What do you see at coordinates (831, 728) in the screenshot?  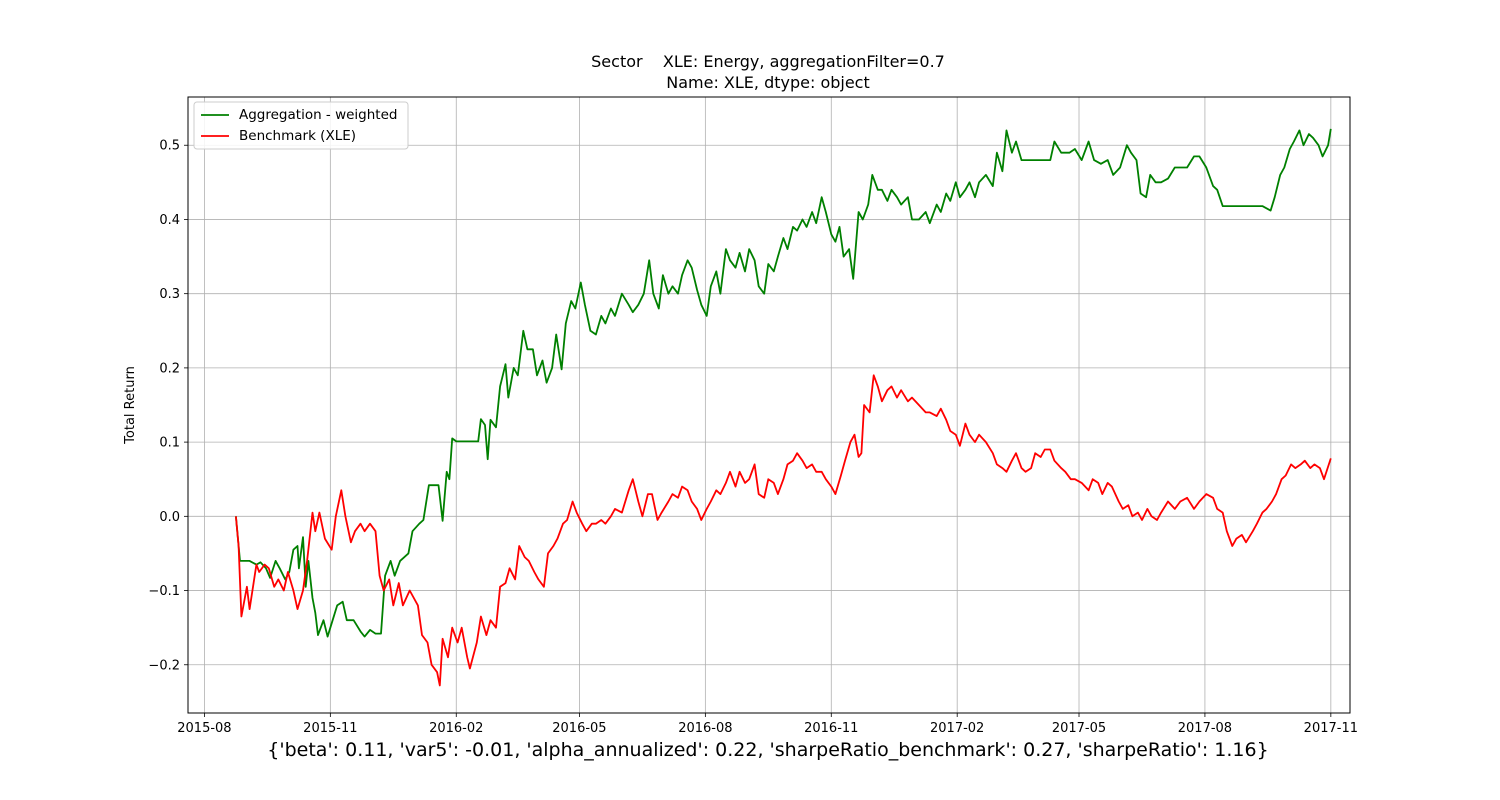 I see `x-tick-label: 2016-11` at bounding box center [831, 728].